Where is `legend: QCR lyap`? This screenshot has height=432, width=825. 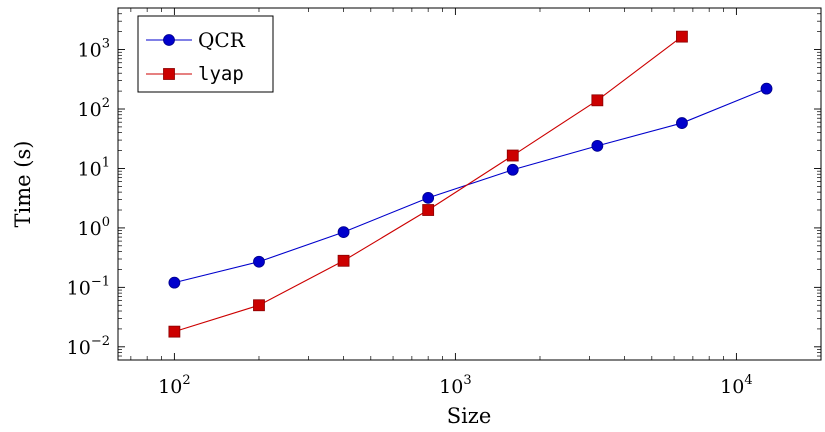
legend: QCR lyap is located at coordinates (205, 54).